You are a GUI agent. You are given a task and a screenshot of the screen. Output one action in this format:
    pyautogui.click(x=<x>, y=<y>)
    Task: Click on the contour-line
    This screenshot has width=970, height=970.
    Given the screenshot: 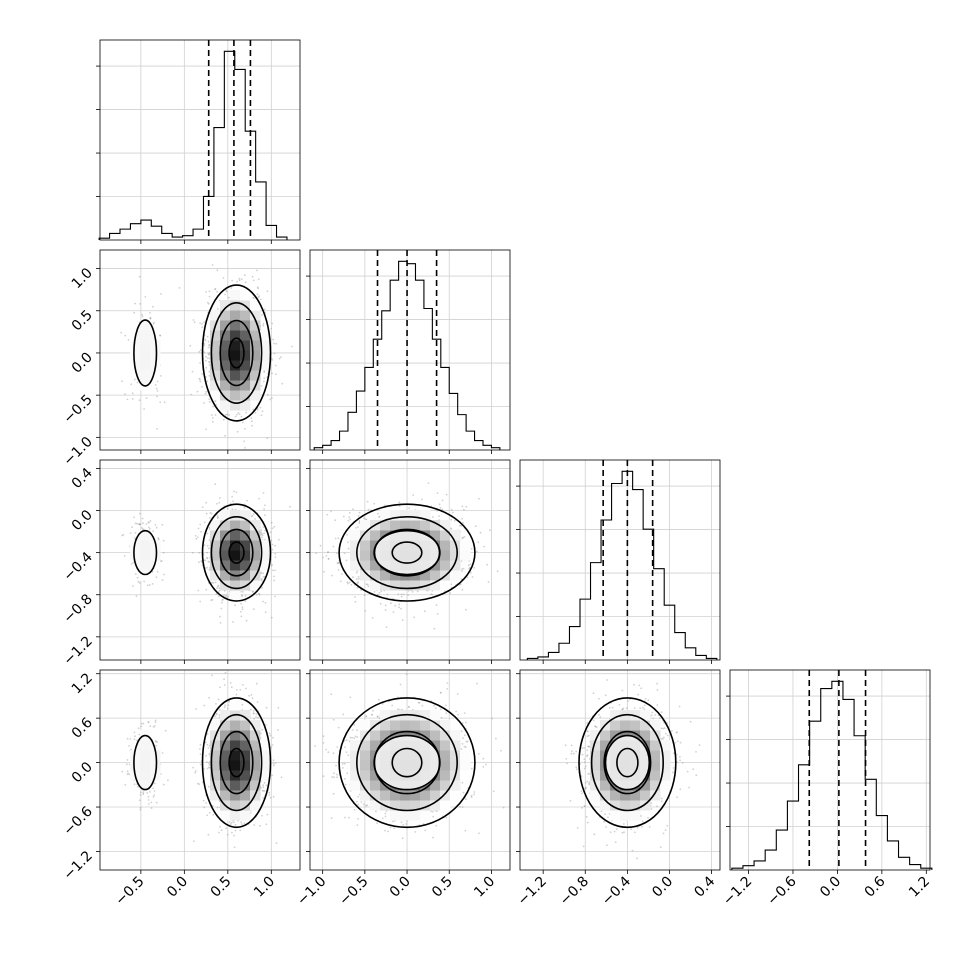 What is the action you would take?
    pyautogui.click(x=407, y=552)
    